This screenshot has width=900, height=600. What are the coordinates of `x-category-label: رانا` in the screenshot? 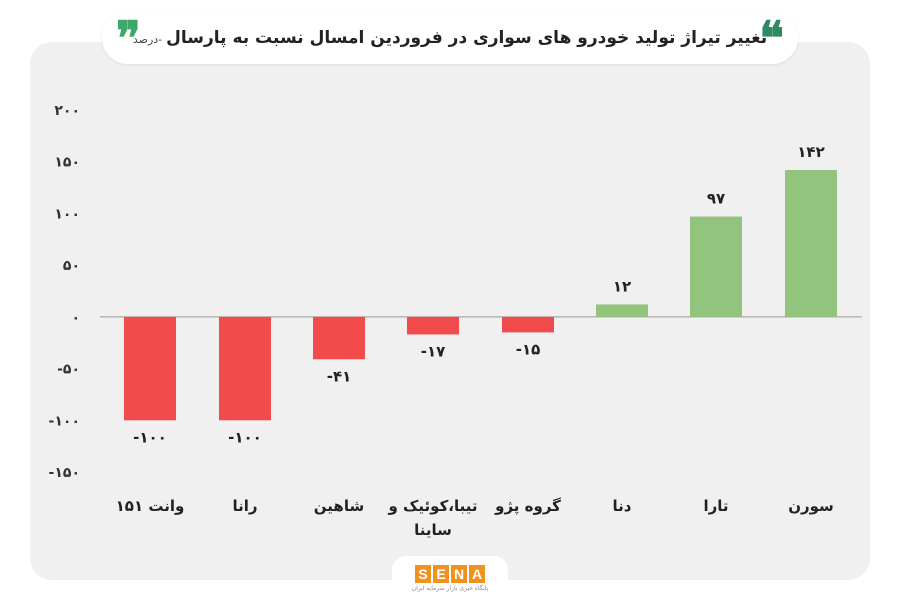 It's located at (244, 506).